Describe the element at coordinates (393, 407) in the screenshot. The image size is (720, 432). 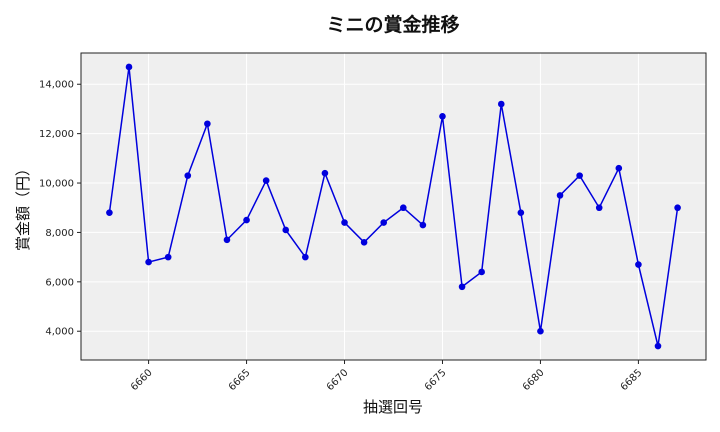
I see `x-axis-title: 抽選回号` at that location.